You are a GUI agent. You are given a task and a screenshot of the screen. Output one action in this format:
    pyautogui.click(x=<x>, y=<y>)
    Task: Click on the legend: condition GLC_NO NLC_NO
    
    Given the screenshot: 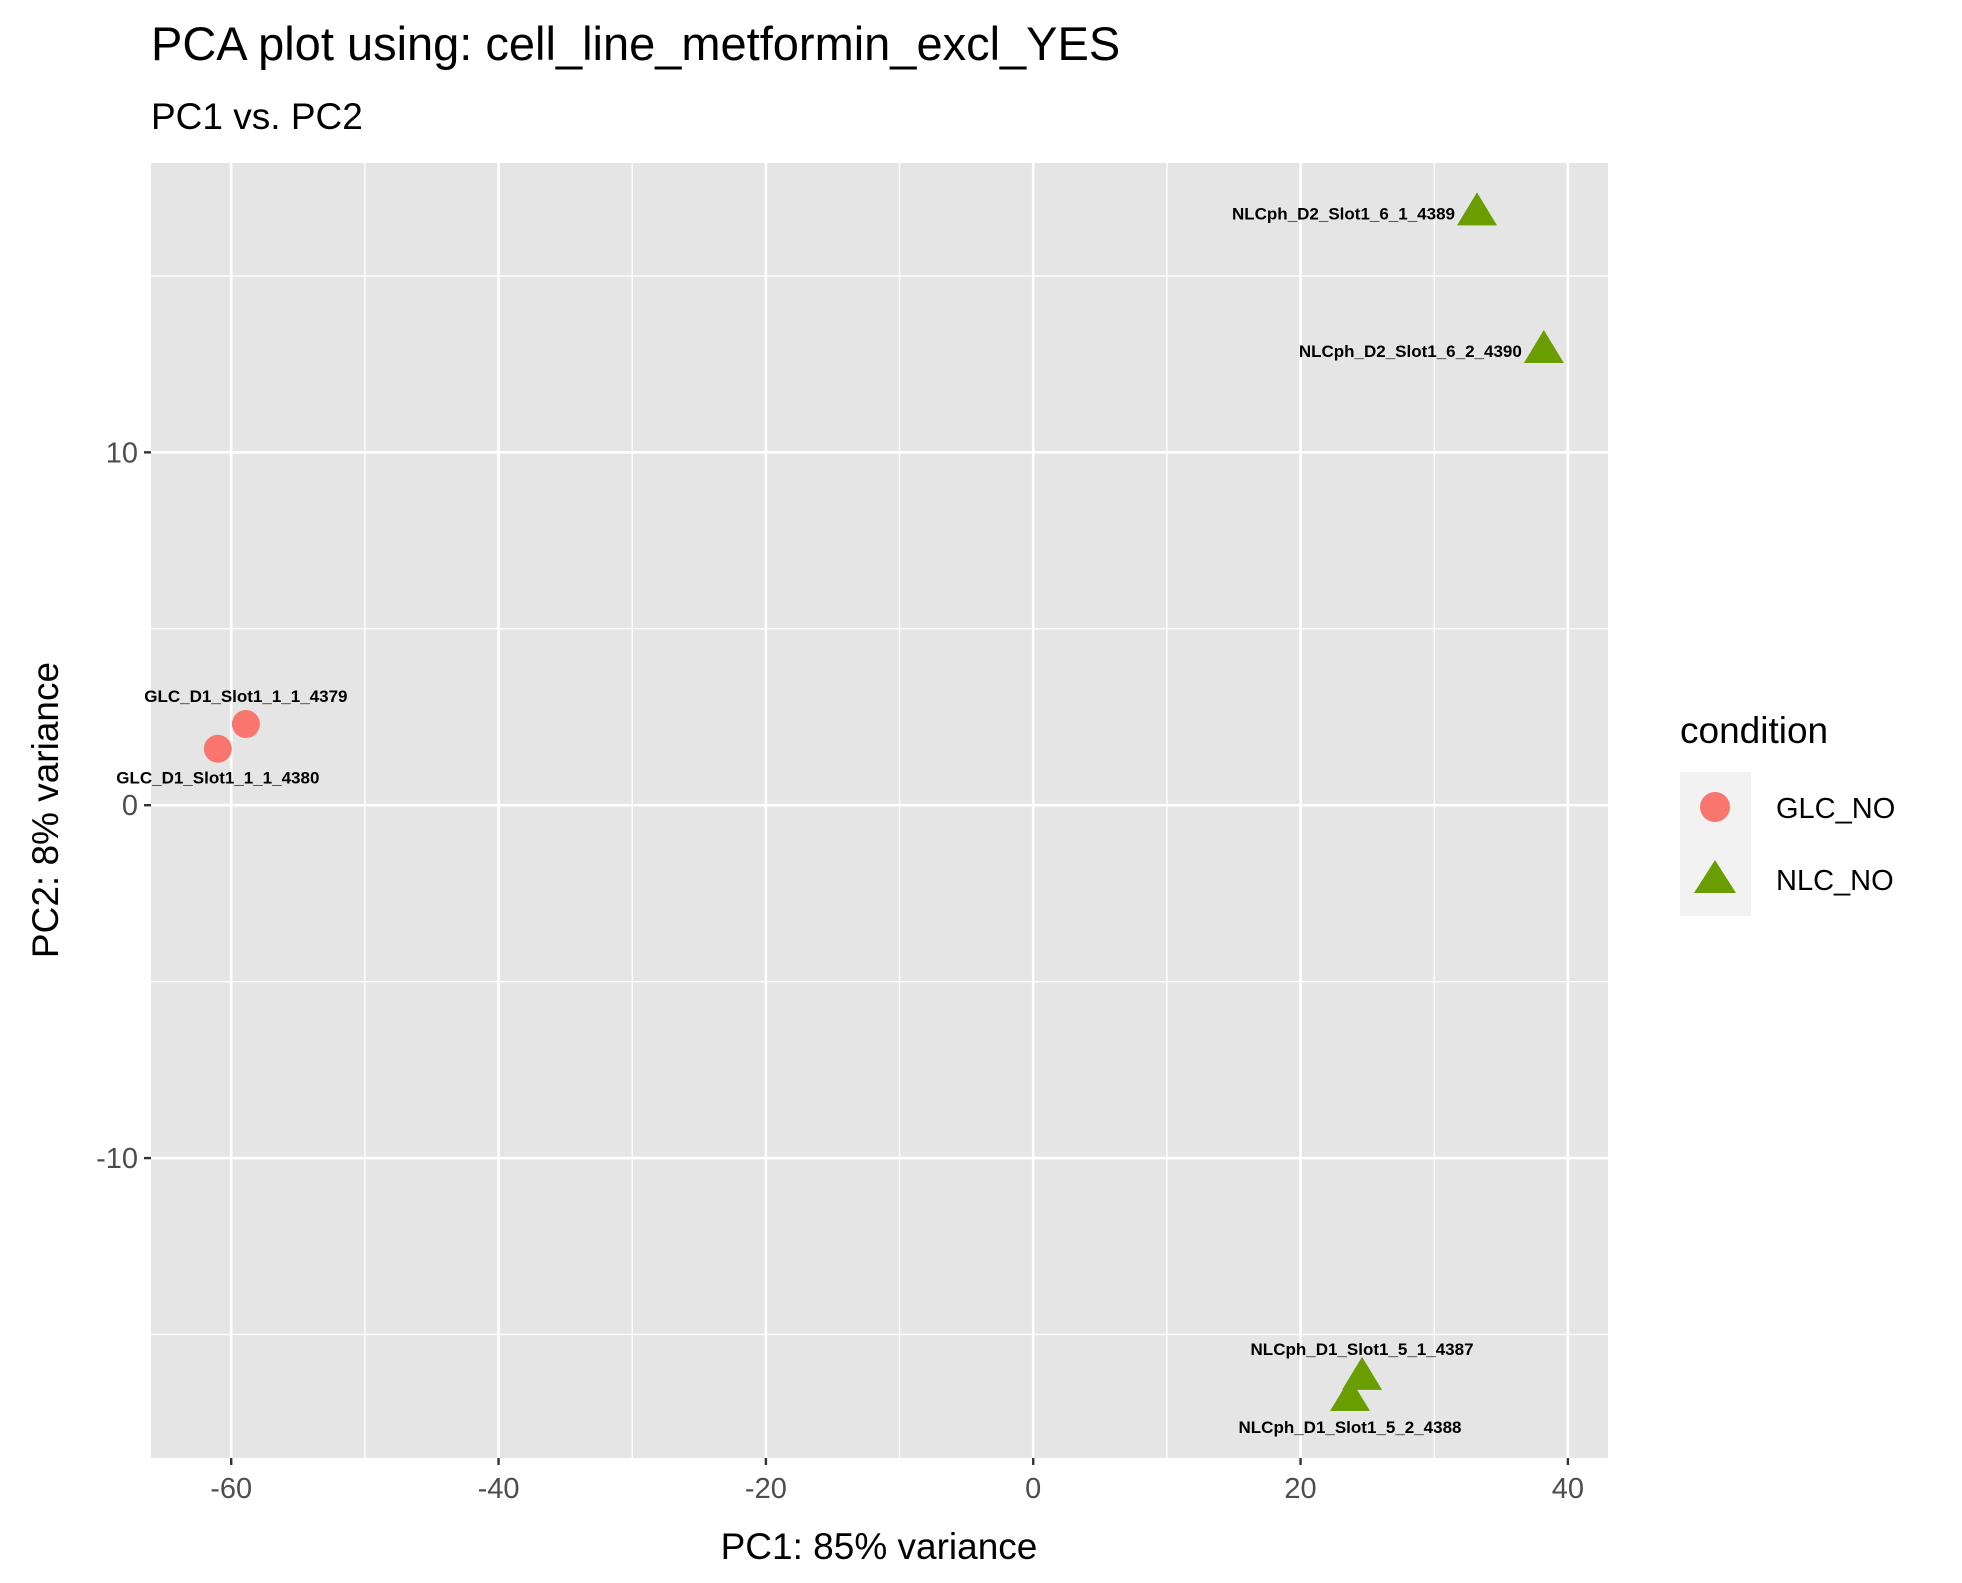 What is the action you would take?
    pyautogui.click(x=1787, y=813)
    